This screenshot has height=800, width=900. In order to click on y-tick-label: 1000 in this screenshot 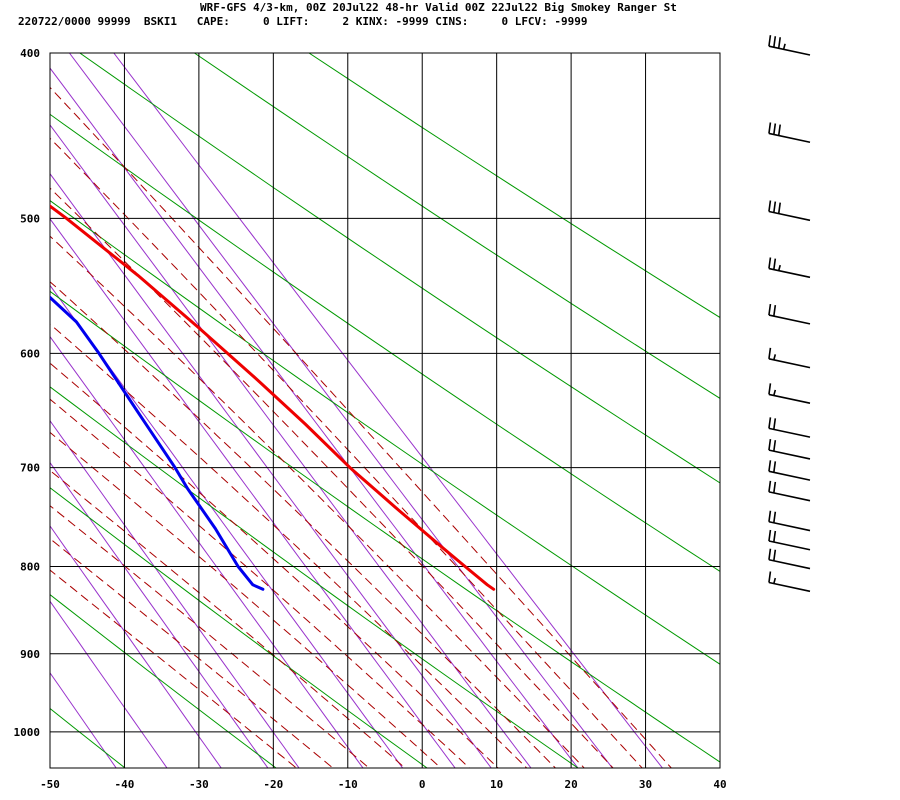, I will do `click(27, 732)`.